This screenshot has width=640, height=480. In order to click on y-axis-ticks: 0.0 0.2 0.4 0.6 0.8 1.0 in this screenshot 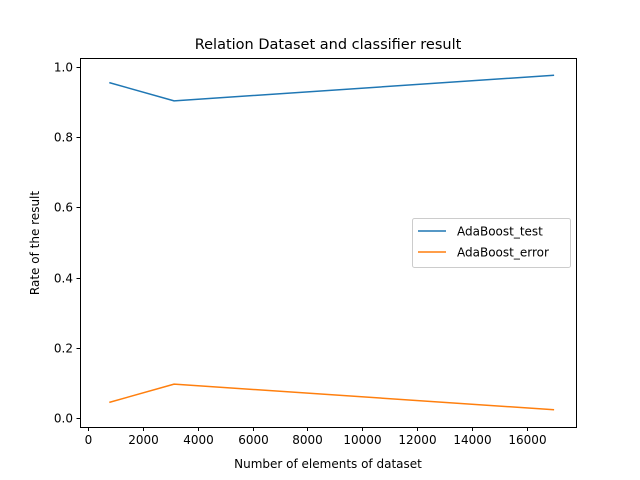, I will do `click(67, 243)`.